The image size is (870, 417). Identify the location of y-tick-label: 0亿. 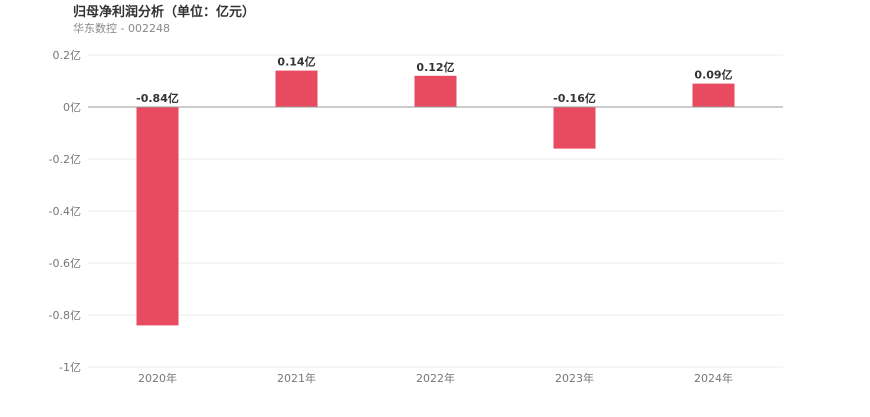
(72, 107).